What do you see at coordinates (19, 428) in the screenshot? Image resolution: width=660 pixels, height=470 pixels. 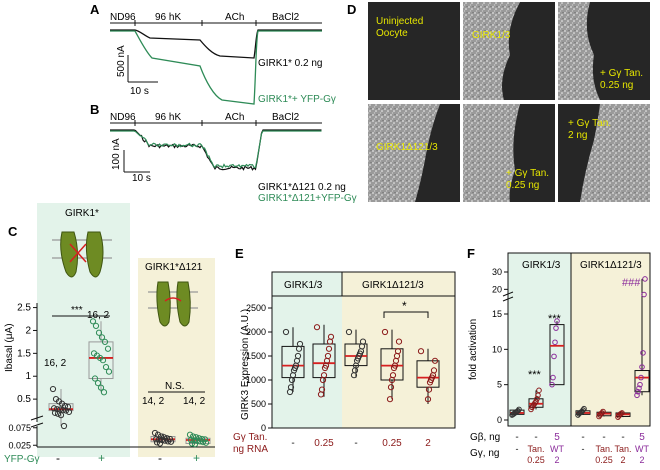 I see `y-tick-label: 0.075` at bounding box center [19, 428].